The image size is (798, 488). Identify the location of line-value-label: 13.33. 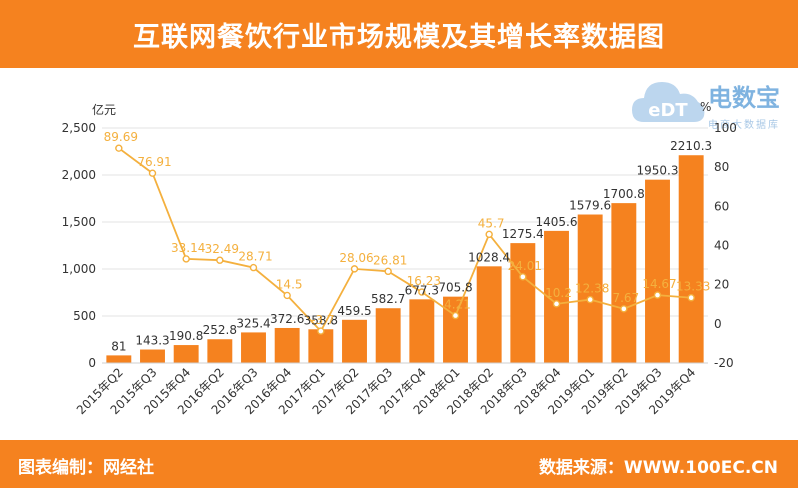
(693, 287).